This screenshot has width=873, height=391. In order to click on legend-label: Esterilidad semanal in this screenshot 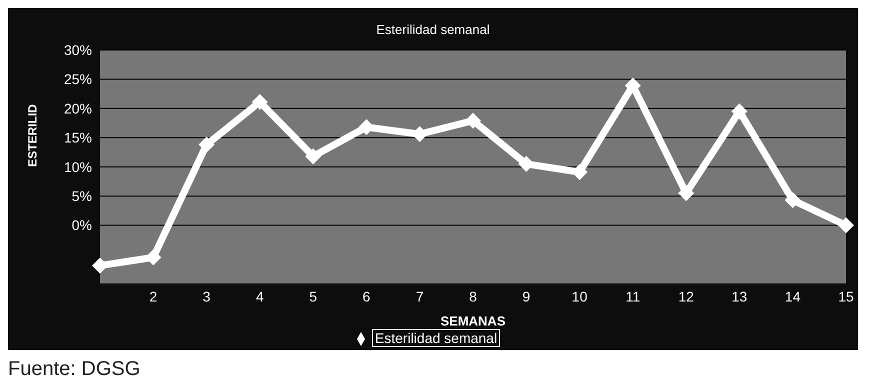, I will do `click(436, 337)`.